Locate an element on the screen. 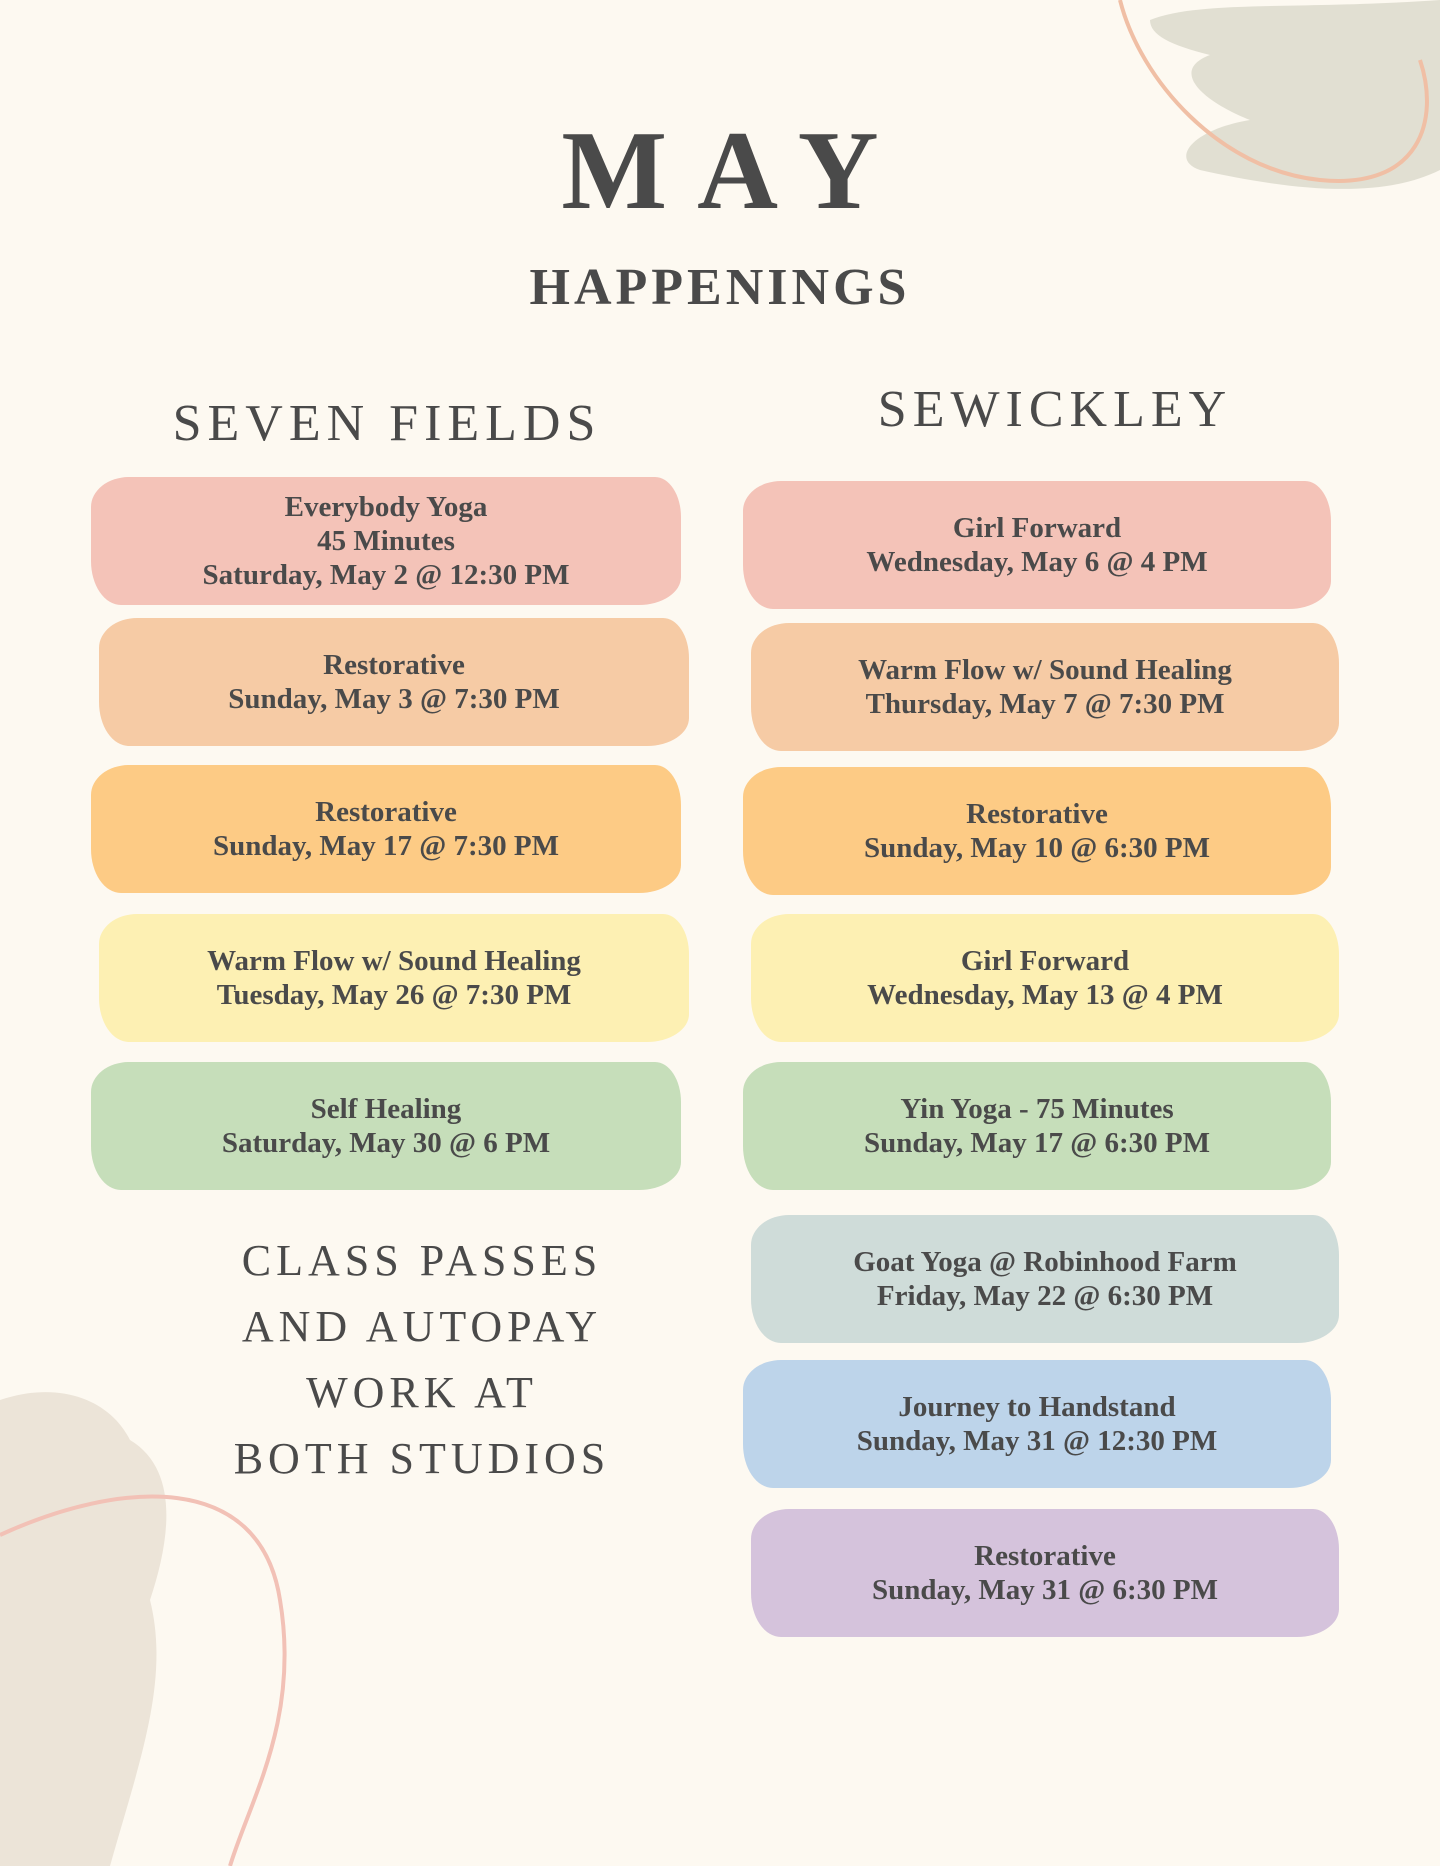  event-card: Self Healing Saturday, May 30 @ 6 PM is located at coordinates (386, 1126).